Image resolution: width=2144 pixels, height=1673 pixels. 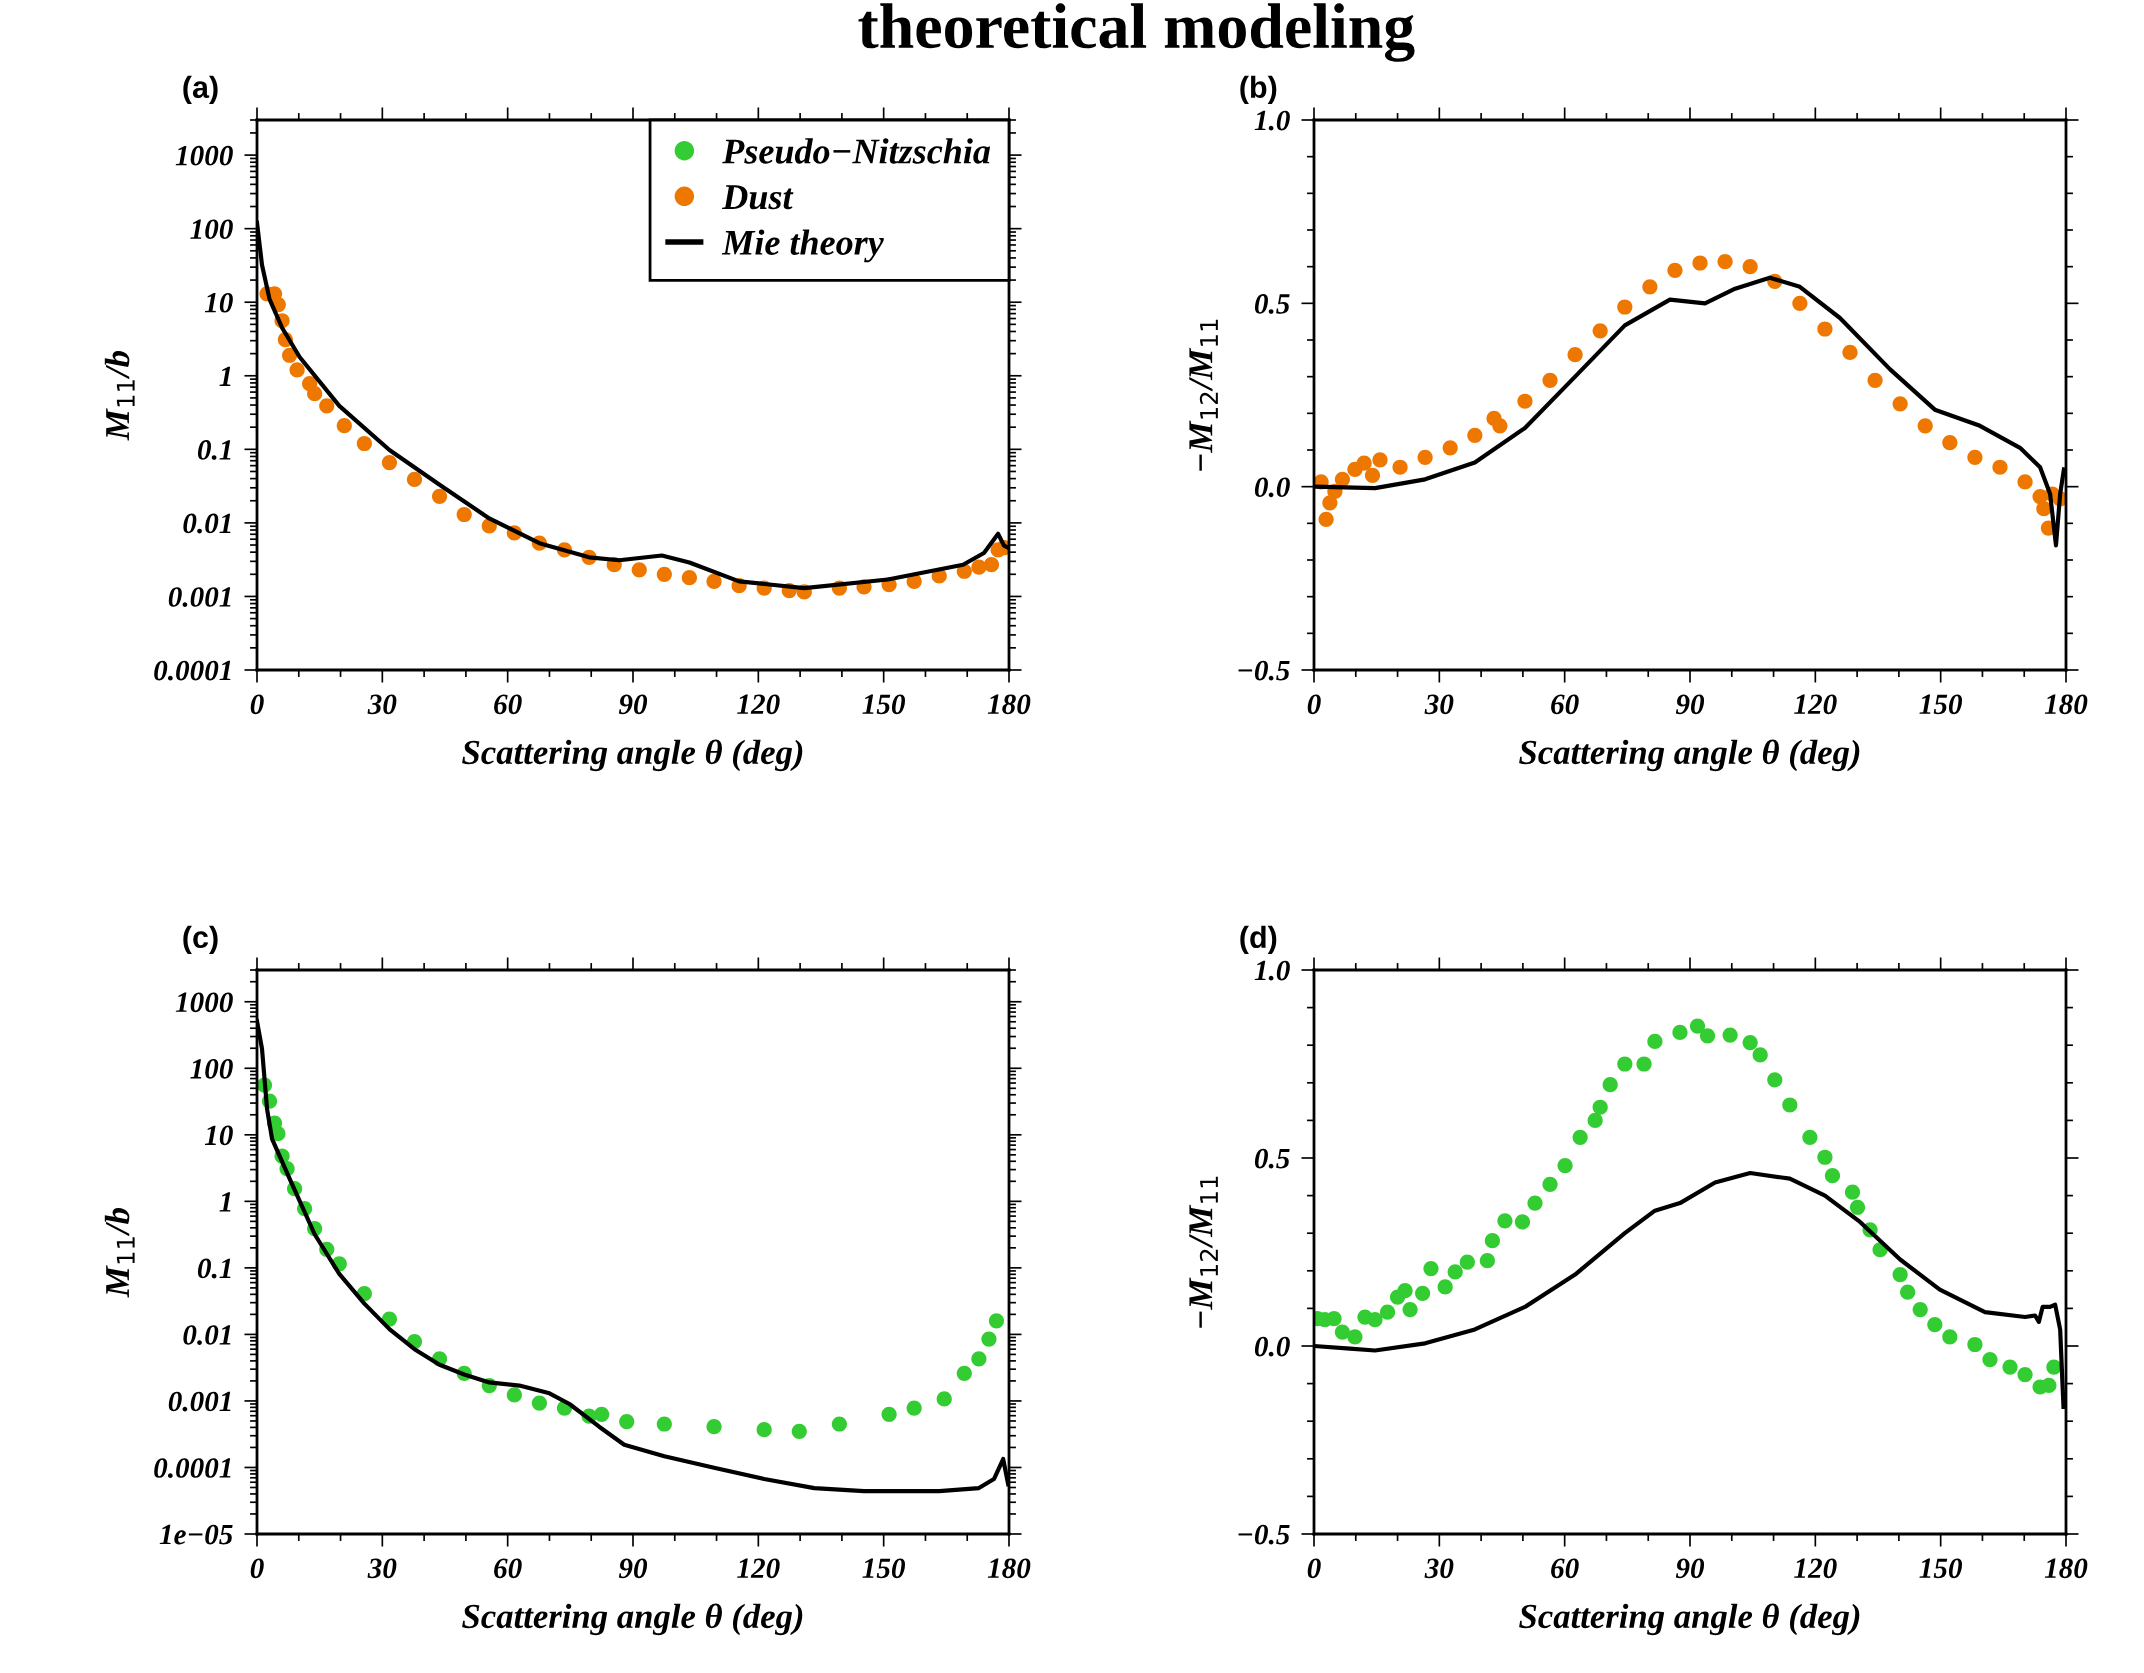 I want to click on legend-label: Mie theory, so click(x=802, y=246).